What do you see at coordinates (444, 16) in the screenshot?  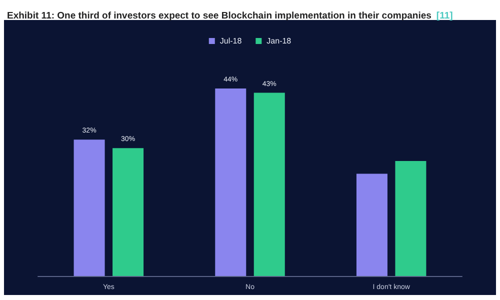 I see `text: [11]` at bounding box center [444, 16].